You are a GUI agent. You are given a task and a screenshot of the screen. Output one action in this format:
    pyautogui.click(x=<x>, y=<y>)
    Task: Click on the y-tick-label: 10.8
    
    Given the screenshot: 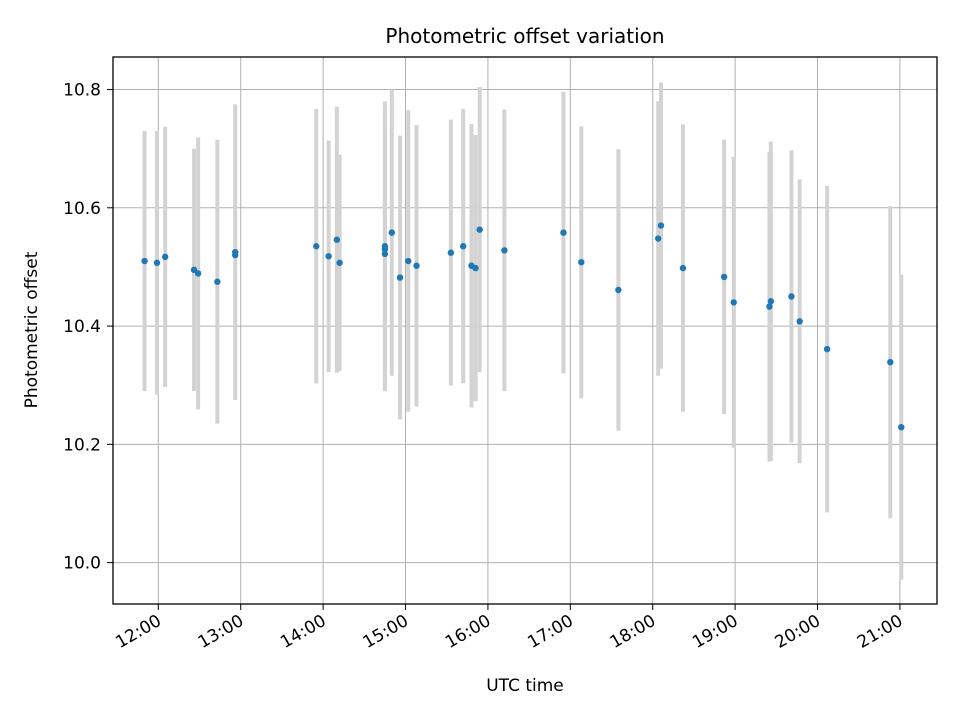 What is the action you would take?
    pyautogui.click(x=82, y=91)
    